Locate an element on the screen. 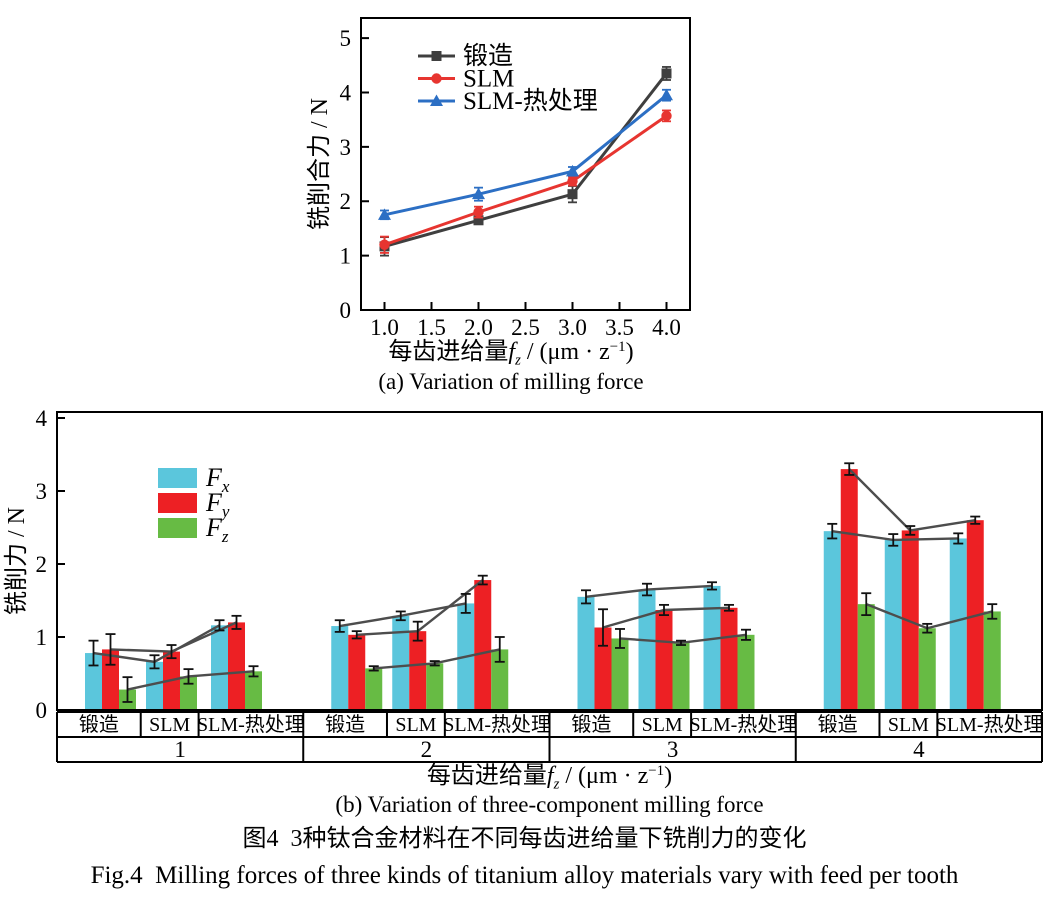 Image resolution: width=1049 pixels, height=901 pixels. table-group-label: 4 is located at coordinates (919, 749).